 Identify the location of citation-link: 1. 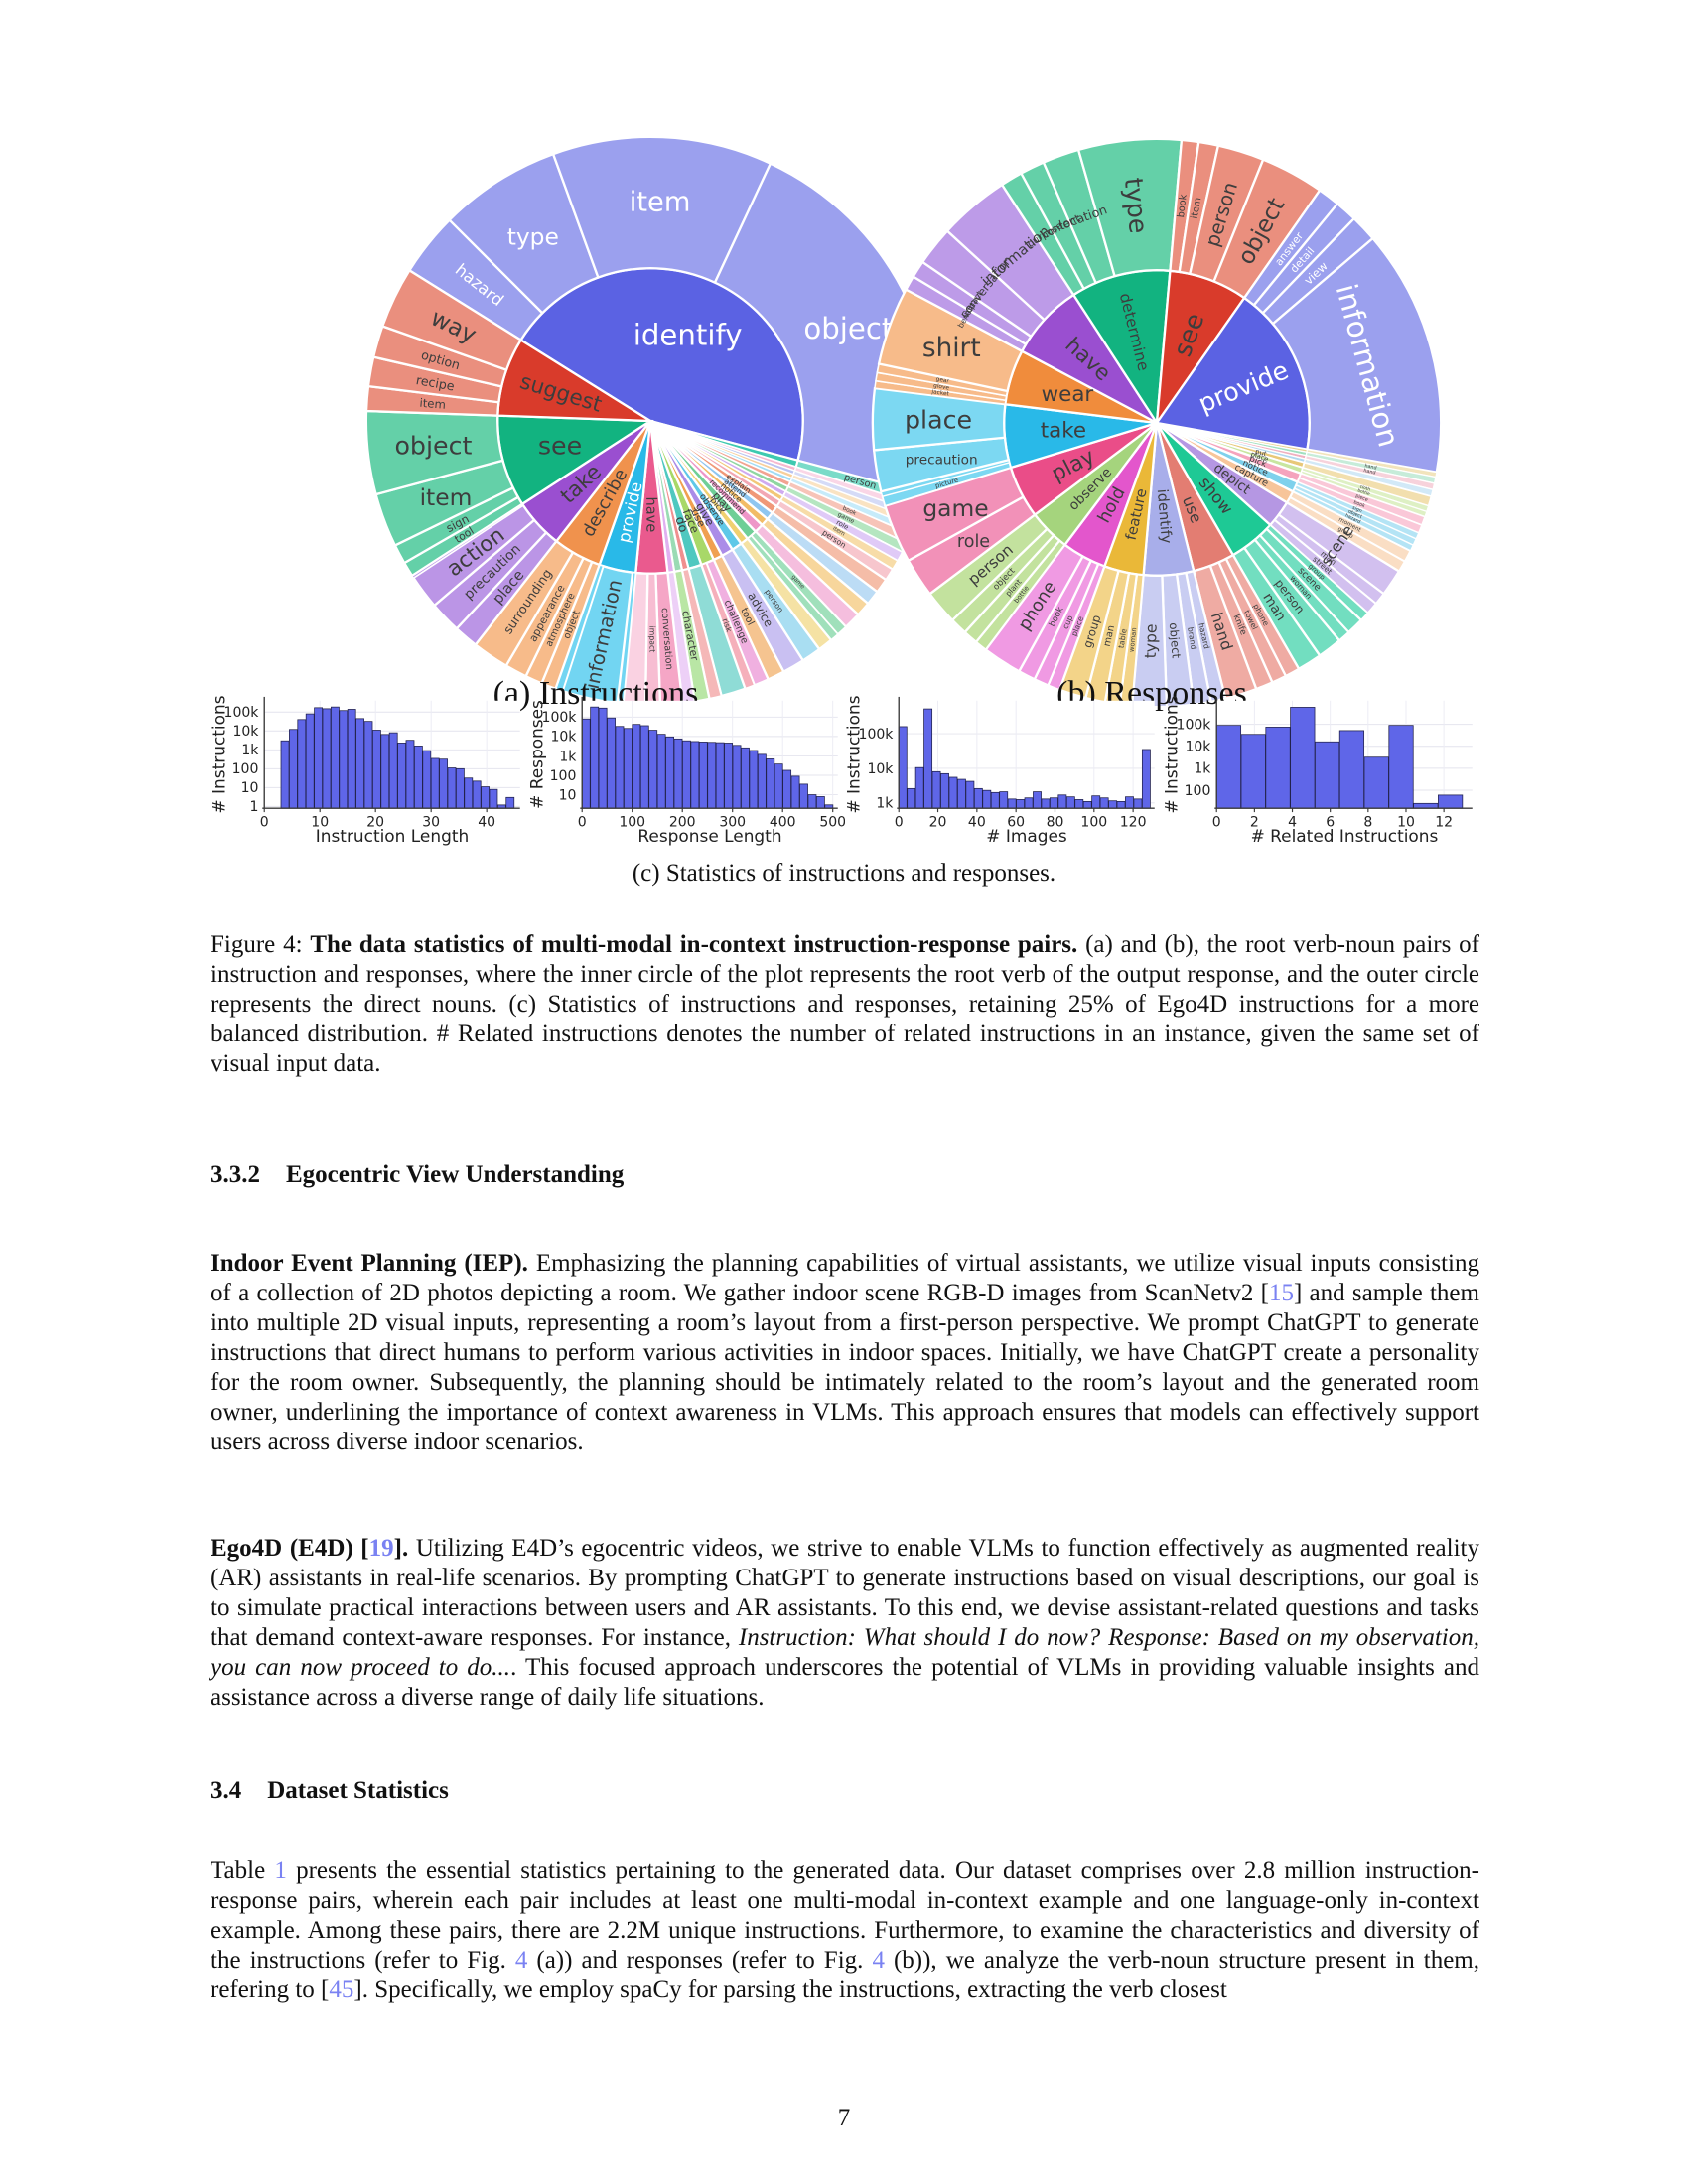
(280, 1870).